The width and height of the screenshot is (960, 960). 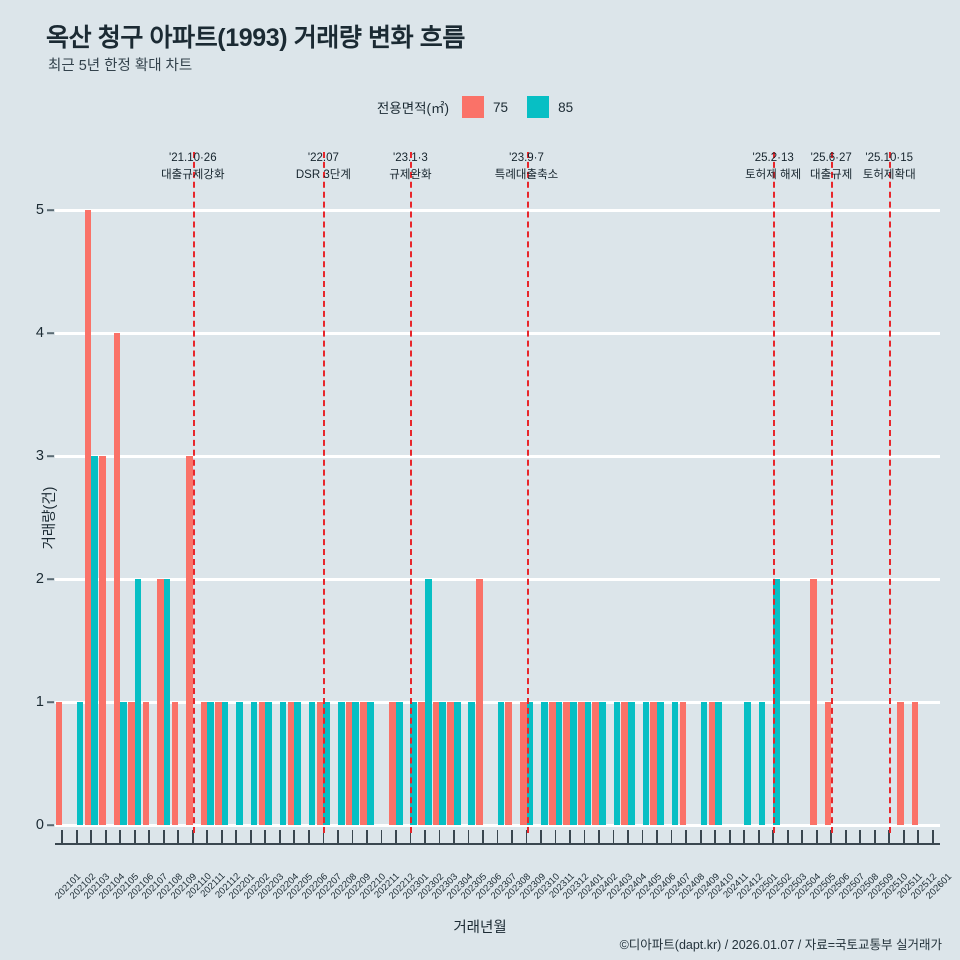 What do you see at coordinates (526, 167) in the screenshot?
I see `annotation-label: '23.9·7 특례대출축소` at bounding box center [526, 167].